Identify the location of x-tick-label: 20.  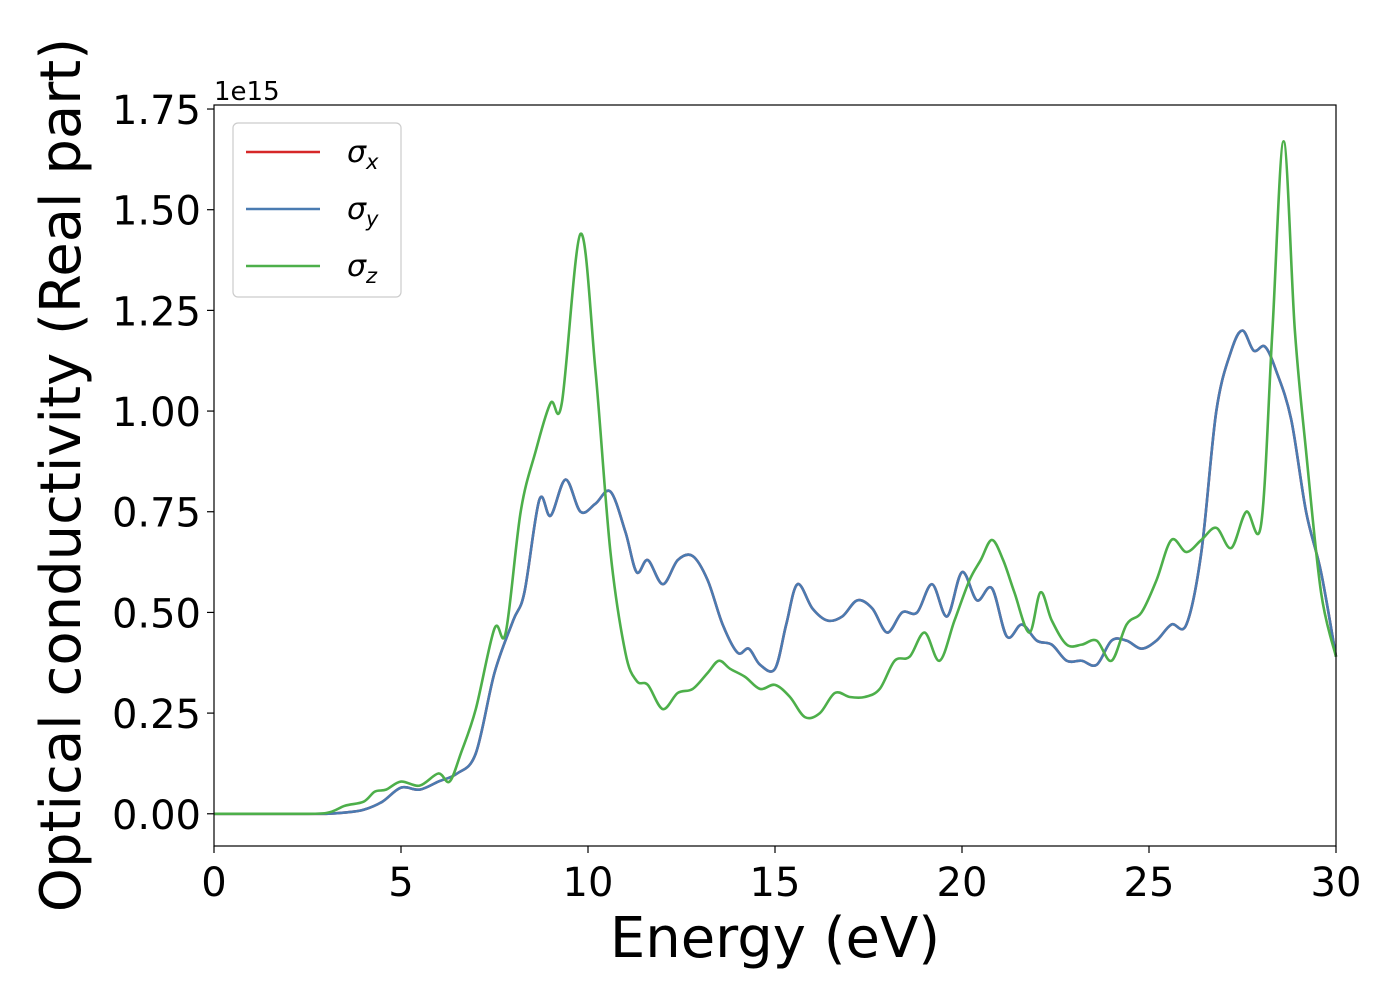
(962, 883).